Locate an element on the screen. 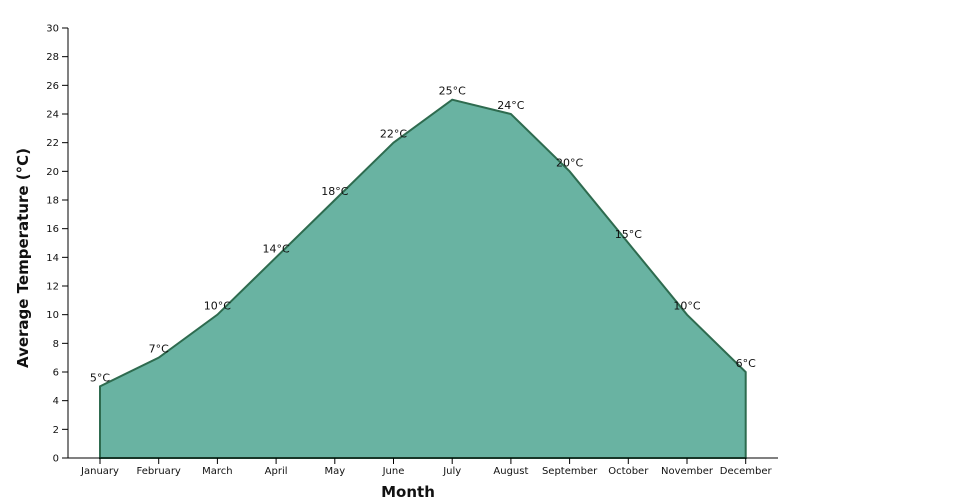  x-tick-label: February is located at coordinates (159, 471).